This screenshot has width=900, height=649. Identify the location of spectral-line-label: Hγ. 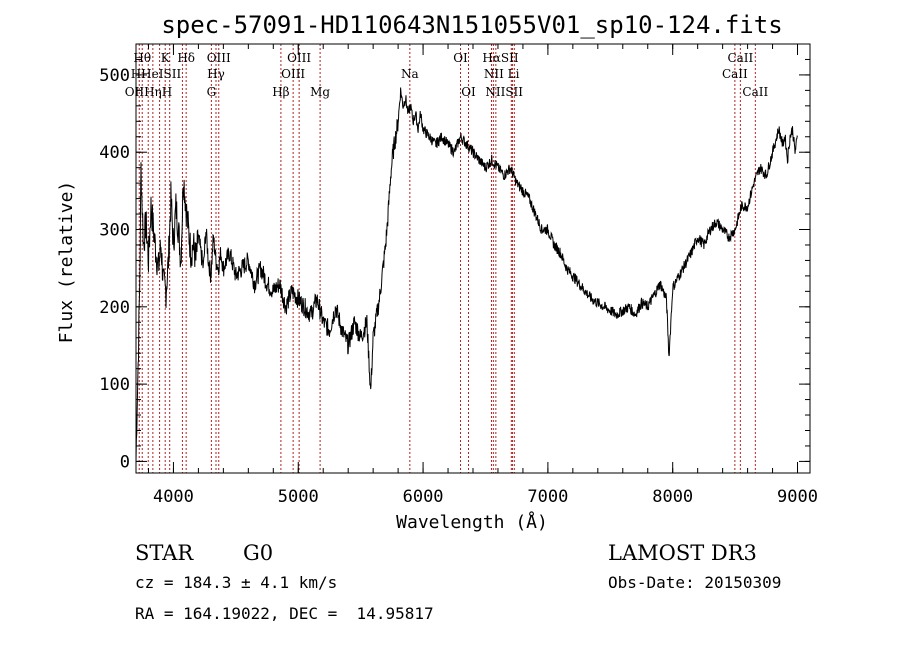
(216, 74).